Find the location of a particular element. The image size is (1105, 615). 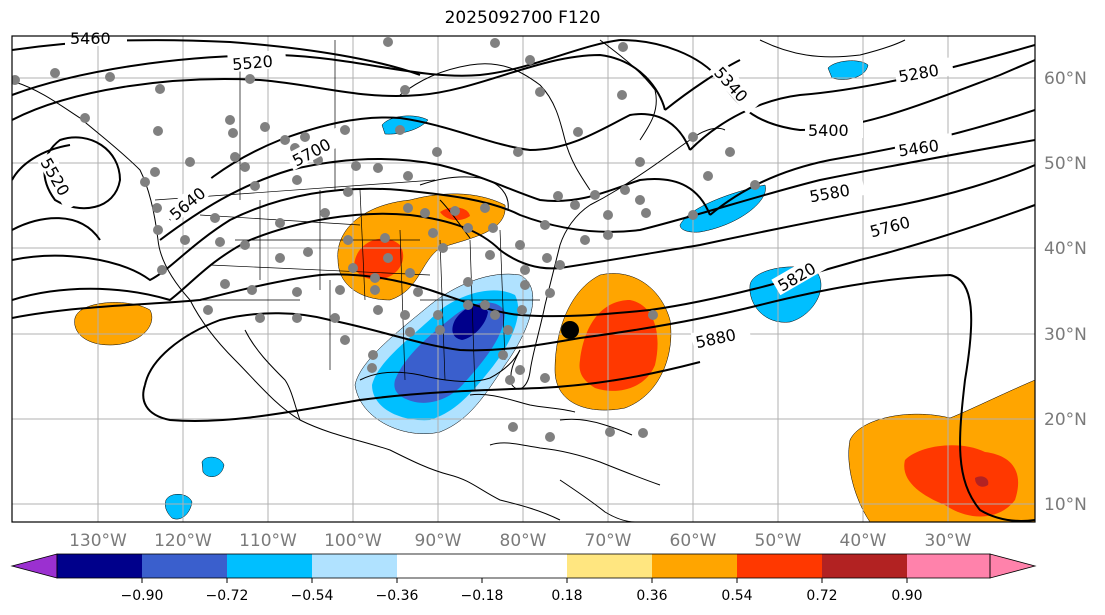

lon-label: 100°W is located at coordinates (353, 541).